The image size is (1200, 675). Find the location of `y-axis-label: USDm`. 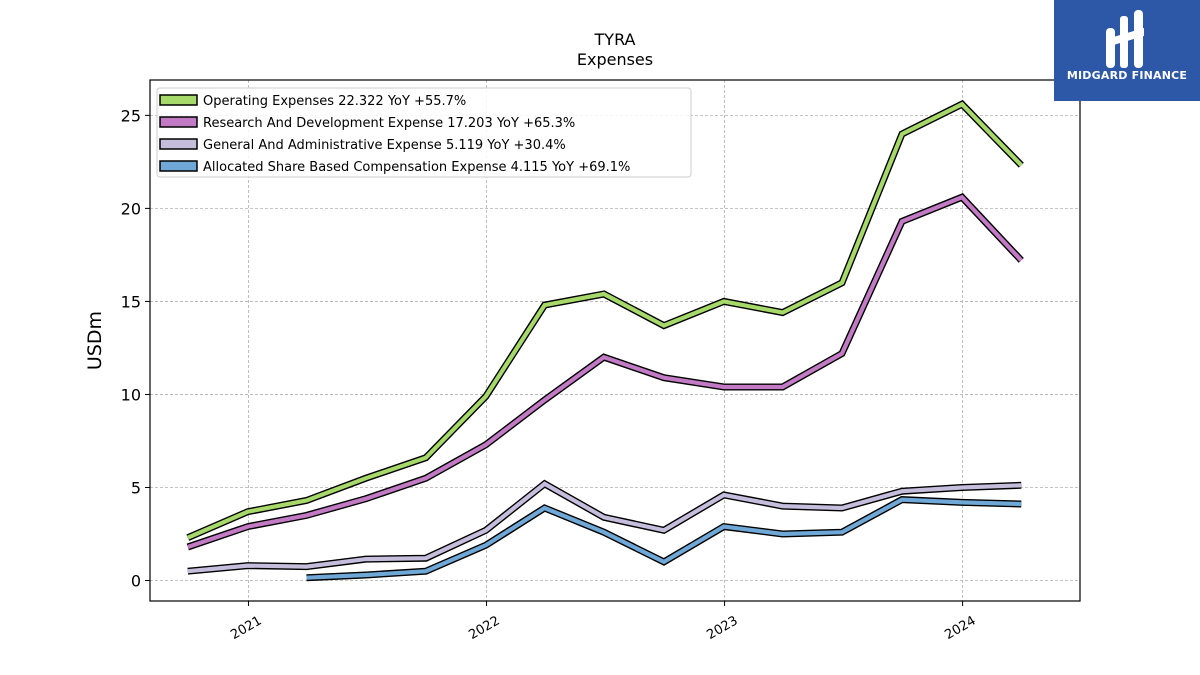

y-axis-label: USDm is located at coordinates (95, 340).